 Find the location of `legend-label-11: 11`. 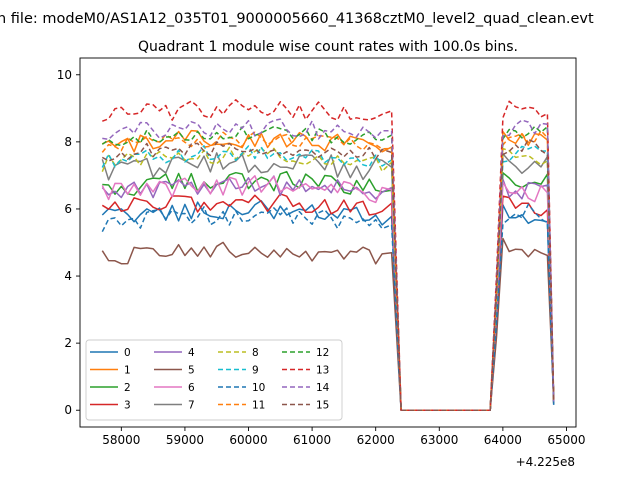

legend-label-11: 11 is located at coordinates (258, 406).